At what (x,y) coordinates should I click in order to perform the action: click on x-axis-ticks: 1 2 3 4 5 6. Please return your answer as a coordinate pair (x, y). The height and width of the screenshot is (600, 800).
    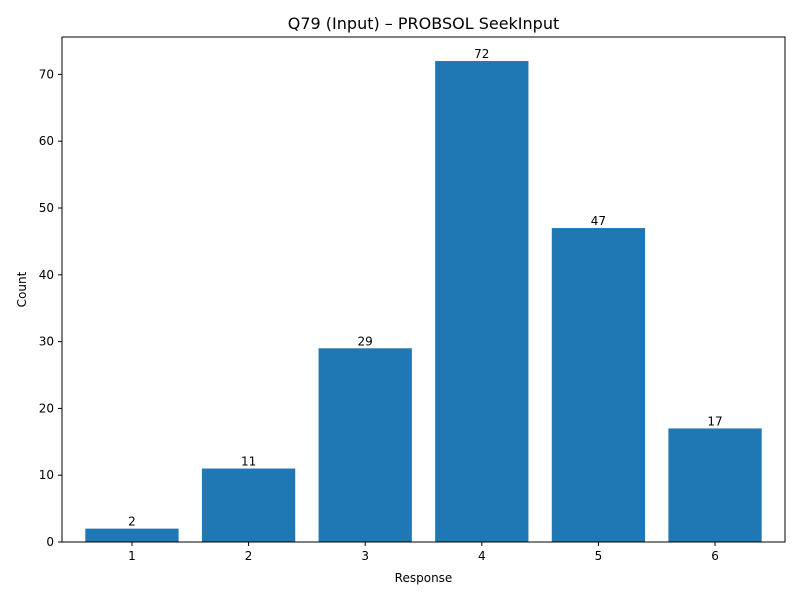
    Looking at the image, I should click on (423, 552).